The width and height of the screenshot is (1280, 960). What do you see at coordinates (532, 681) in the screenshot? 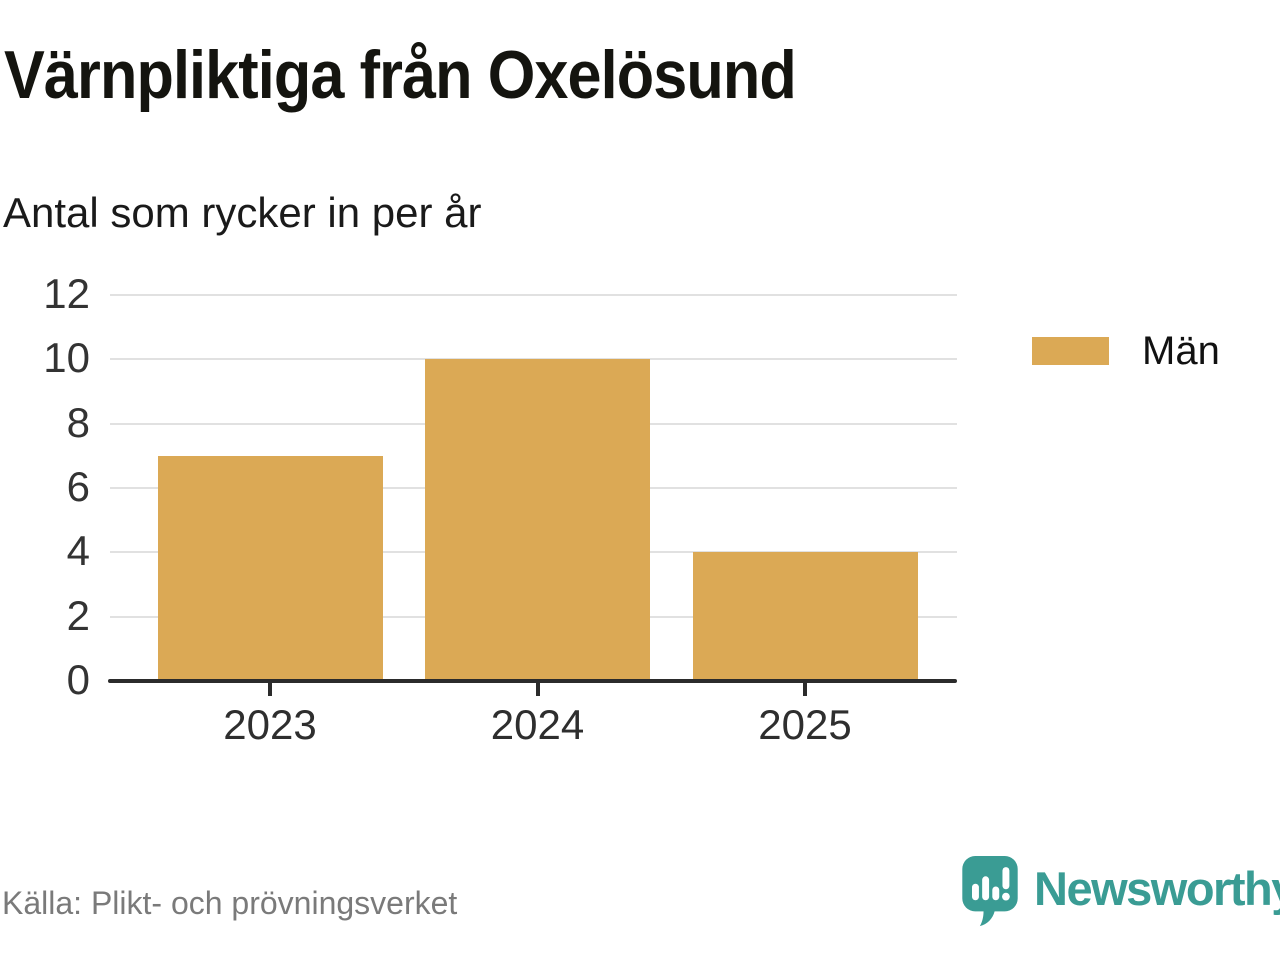
I see `x-axis-line` at bounding box center [532, 681].